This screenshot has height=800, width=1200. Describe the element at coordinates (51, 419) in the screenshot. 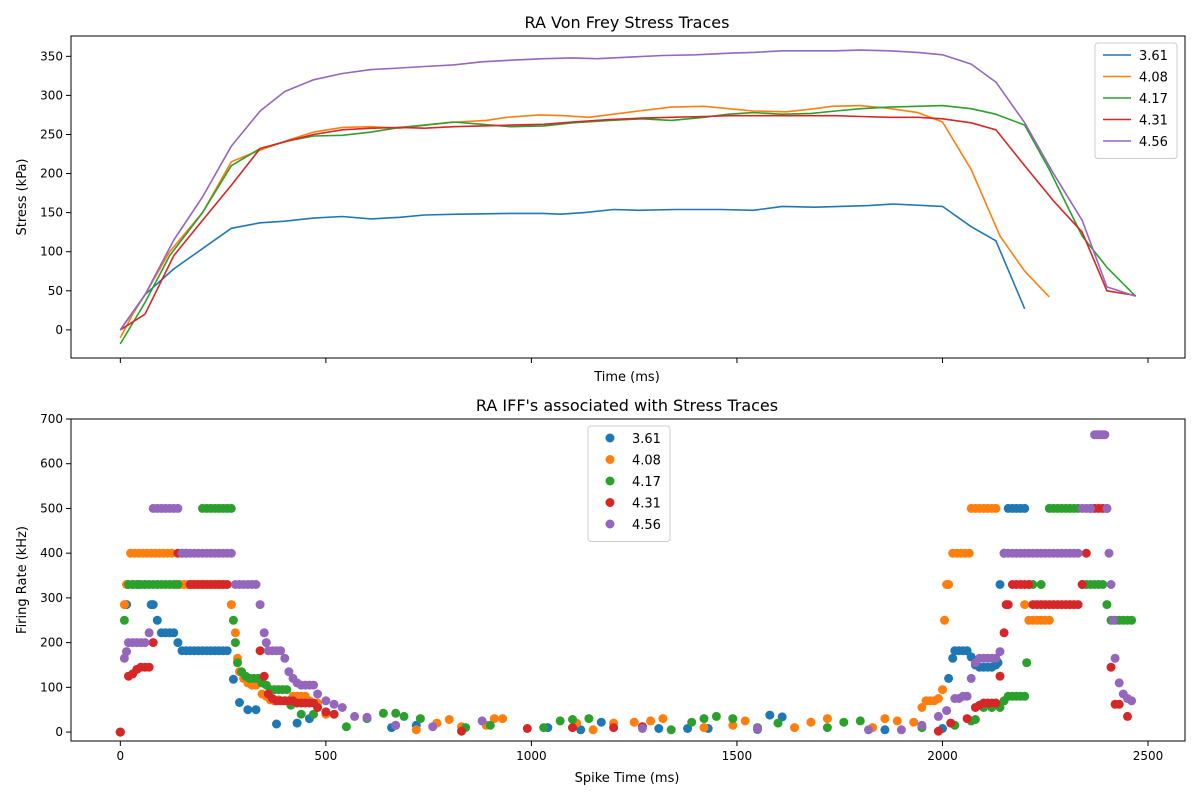

I see `y-tick-label: 700` at that location.